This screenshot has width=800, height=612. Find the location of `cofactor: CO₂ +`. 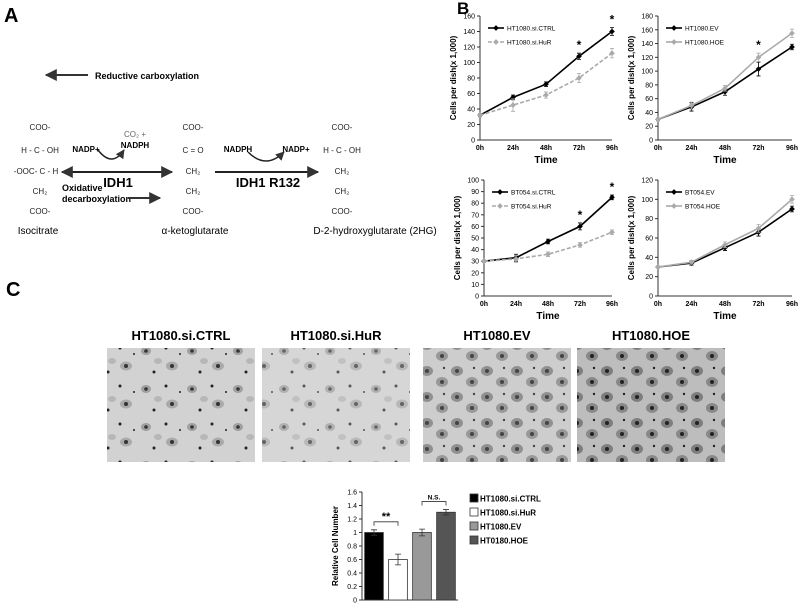

cofactor: CO₂ + is located at coordinates (135, 134).